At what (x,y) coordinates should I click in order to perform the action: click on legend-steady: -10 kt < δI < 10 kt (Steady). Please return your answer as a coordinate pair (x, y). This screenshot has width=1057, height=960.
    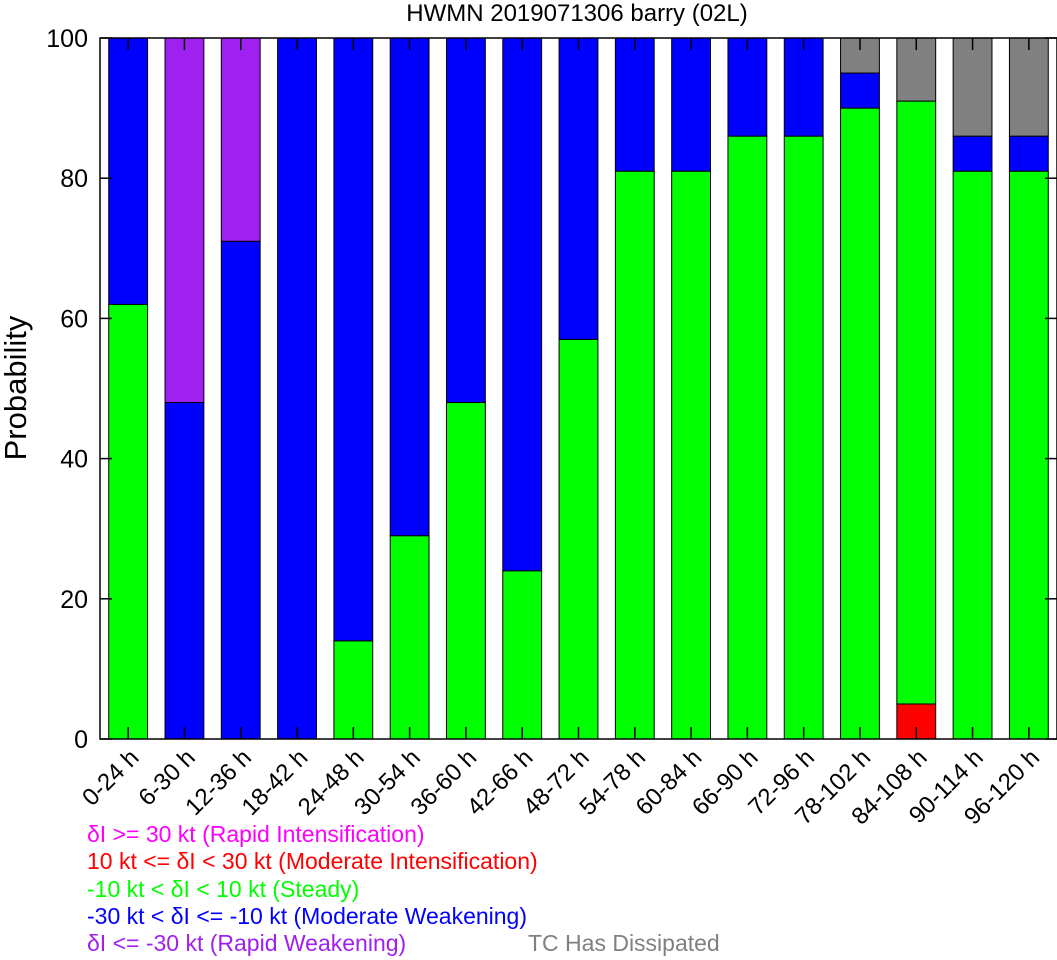
    Looking at the image, I should click on (223, 889).